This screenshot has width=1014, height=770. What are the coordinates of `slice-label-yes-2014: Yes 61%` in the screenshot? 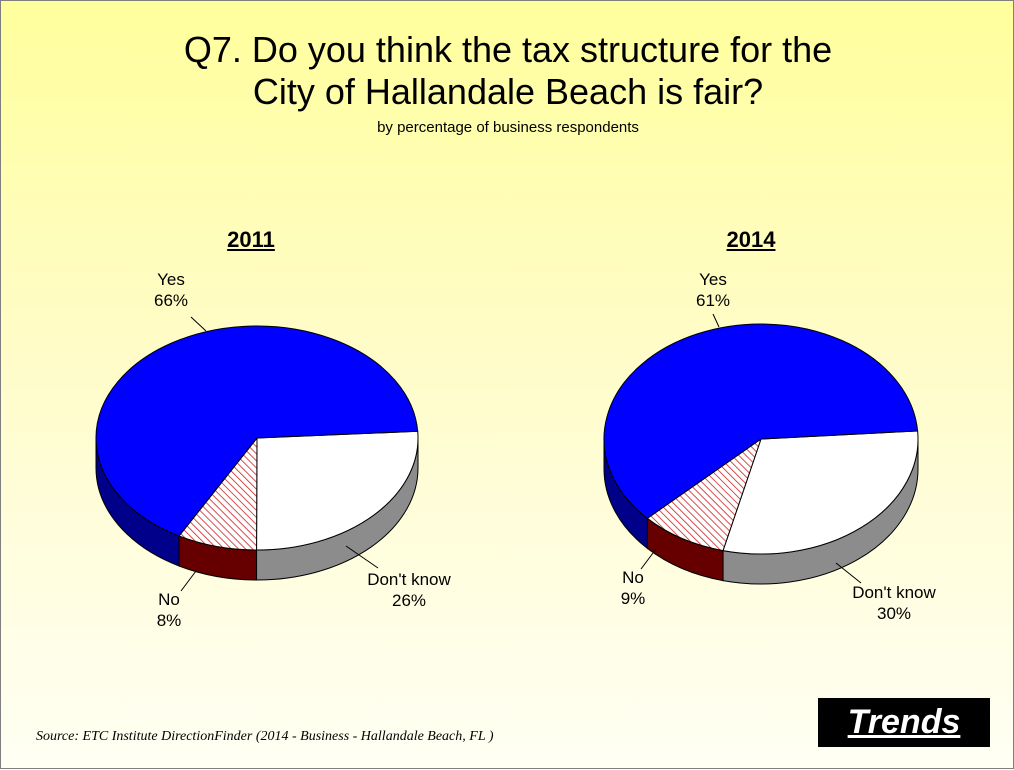 It's located at (713, 290).